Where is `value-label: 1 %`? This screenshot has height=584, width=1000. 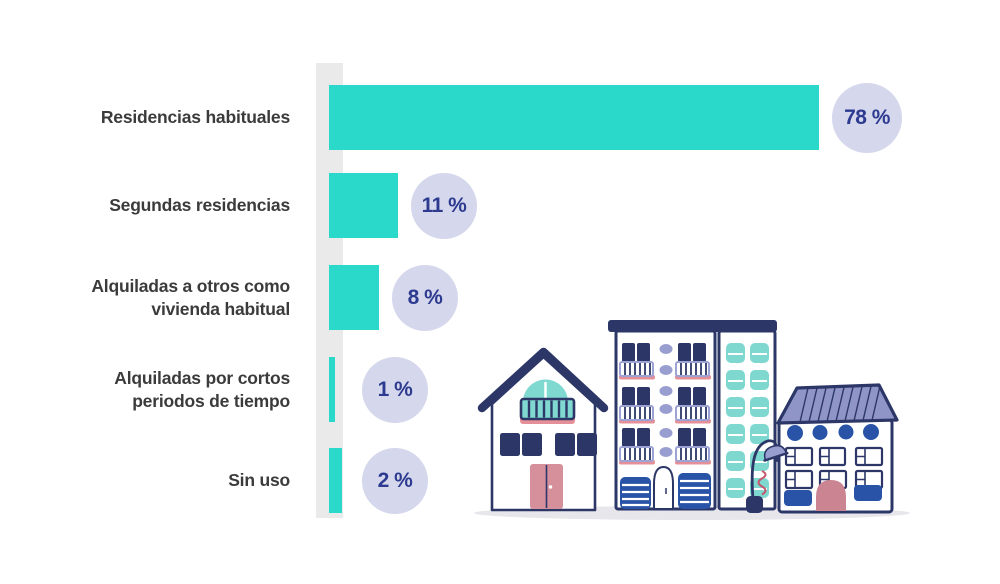 value-label: 1 % is located at coordinates (395, 389).